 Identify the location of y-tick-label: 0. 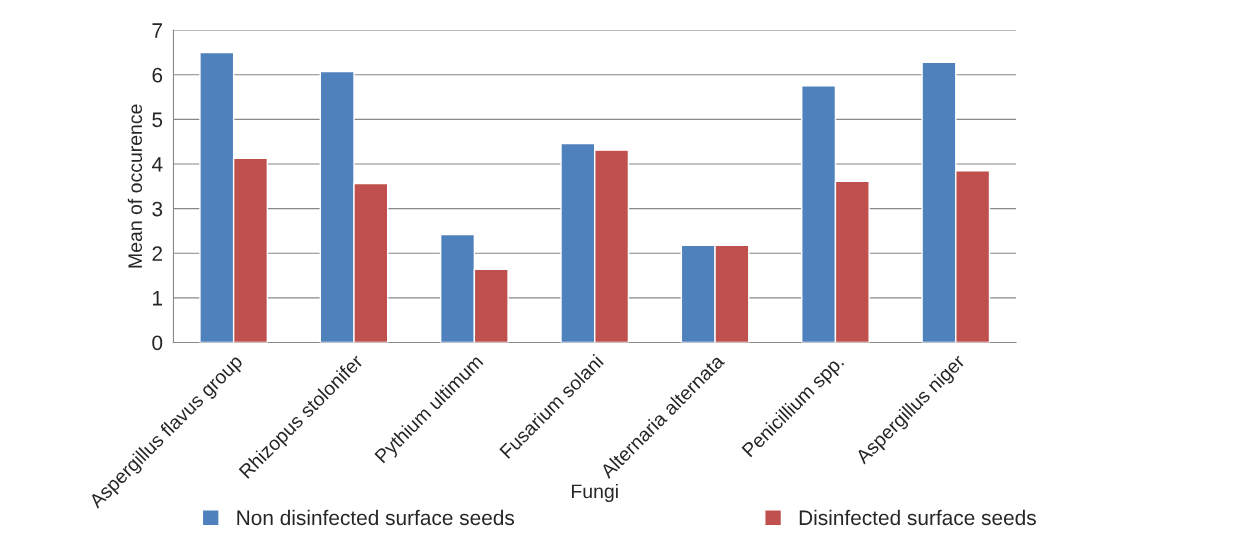
(157, 343).